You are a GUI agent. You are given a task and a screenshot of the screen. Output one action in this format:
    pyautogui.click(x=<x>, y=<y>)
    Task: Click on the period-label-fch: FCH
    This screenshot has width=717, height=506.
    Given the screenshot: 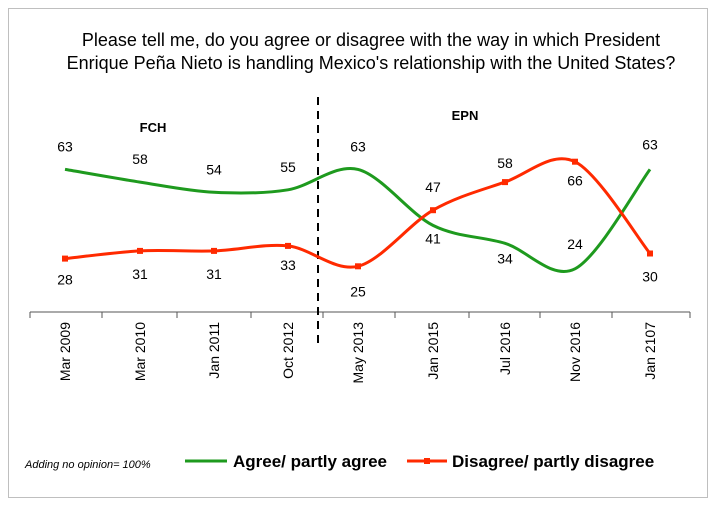 What is the action you would take?
    pyautogui.click(x=153, y=127)
    